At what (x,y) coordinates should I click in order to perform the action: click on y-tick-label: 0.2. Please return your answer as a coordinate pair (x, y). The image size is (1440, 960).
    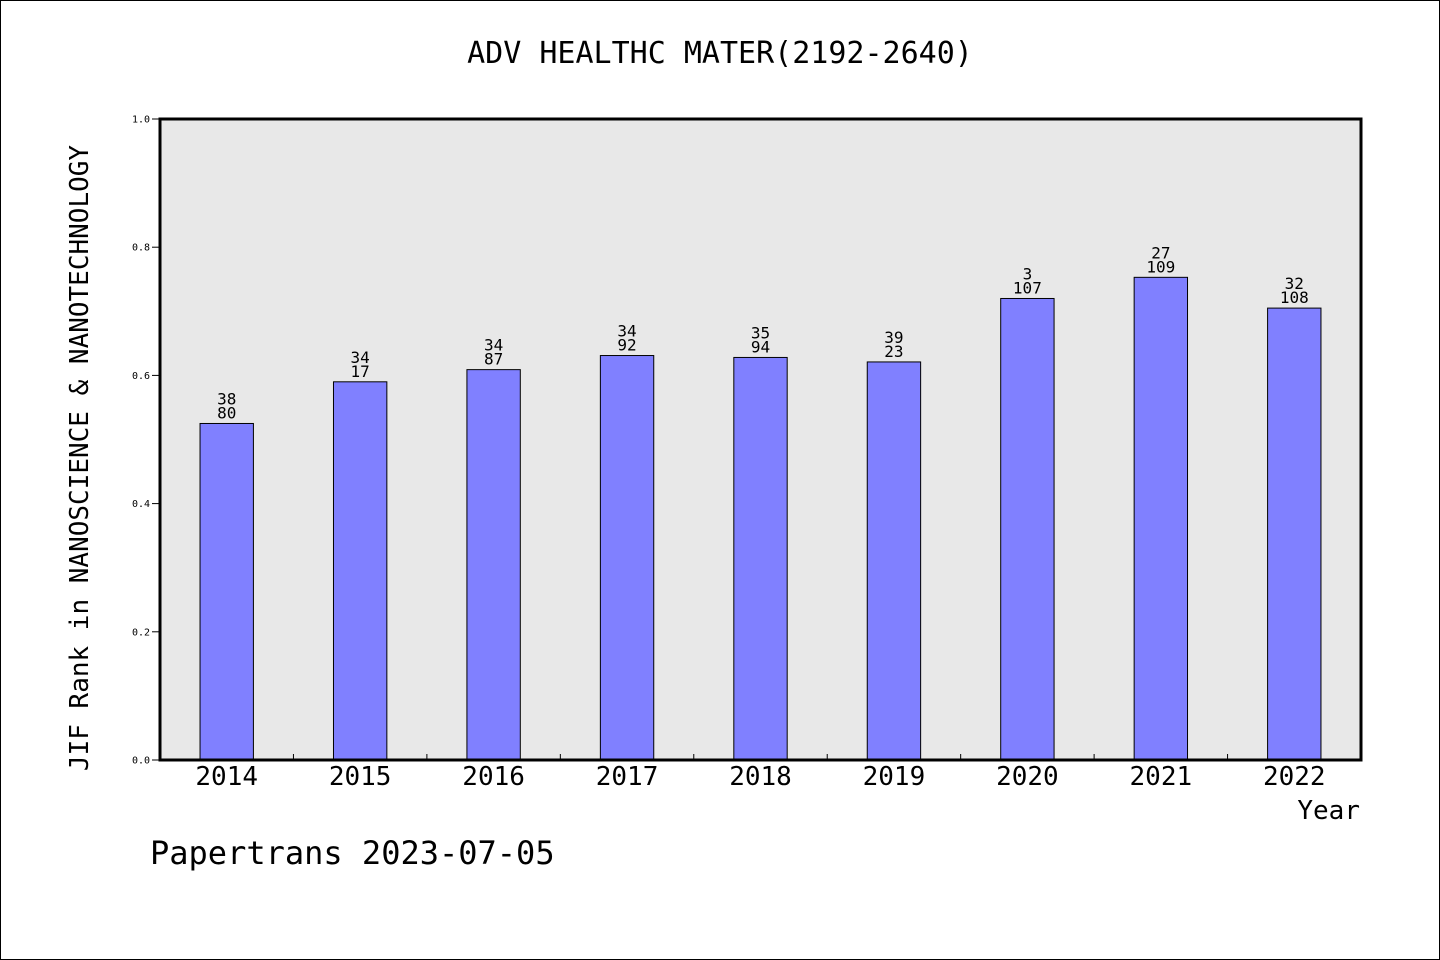
    Looking at the image, I should click on (141, 632).